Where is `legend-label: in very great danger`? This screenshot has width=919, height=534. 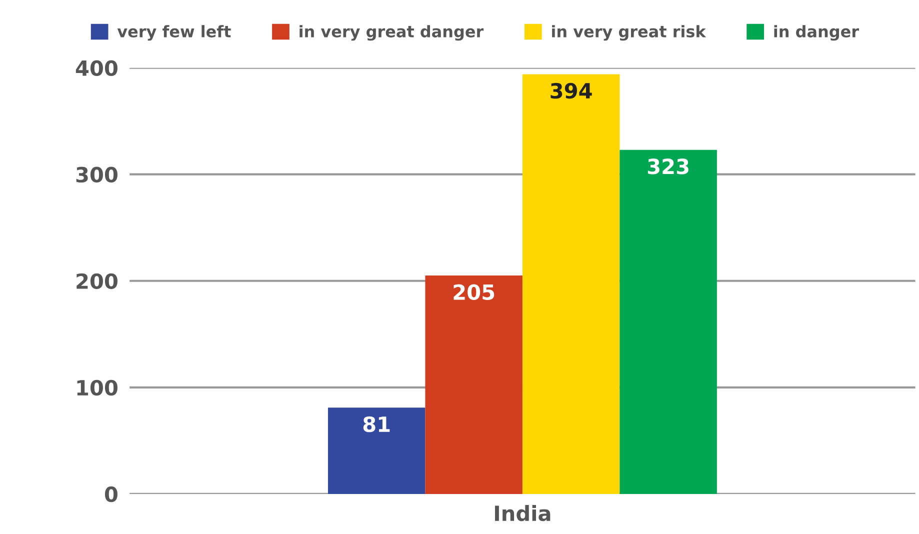 legend-label: in very great danger is located at coordinates (392, 33).